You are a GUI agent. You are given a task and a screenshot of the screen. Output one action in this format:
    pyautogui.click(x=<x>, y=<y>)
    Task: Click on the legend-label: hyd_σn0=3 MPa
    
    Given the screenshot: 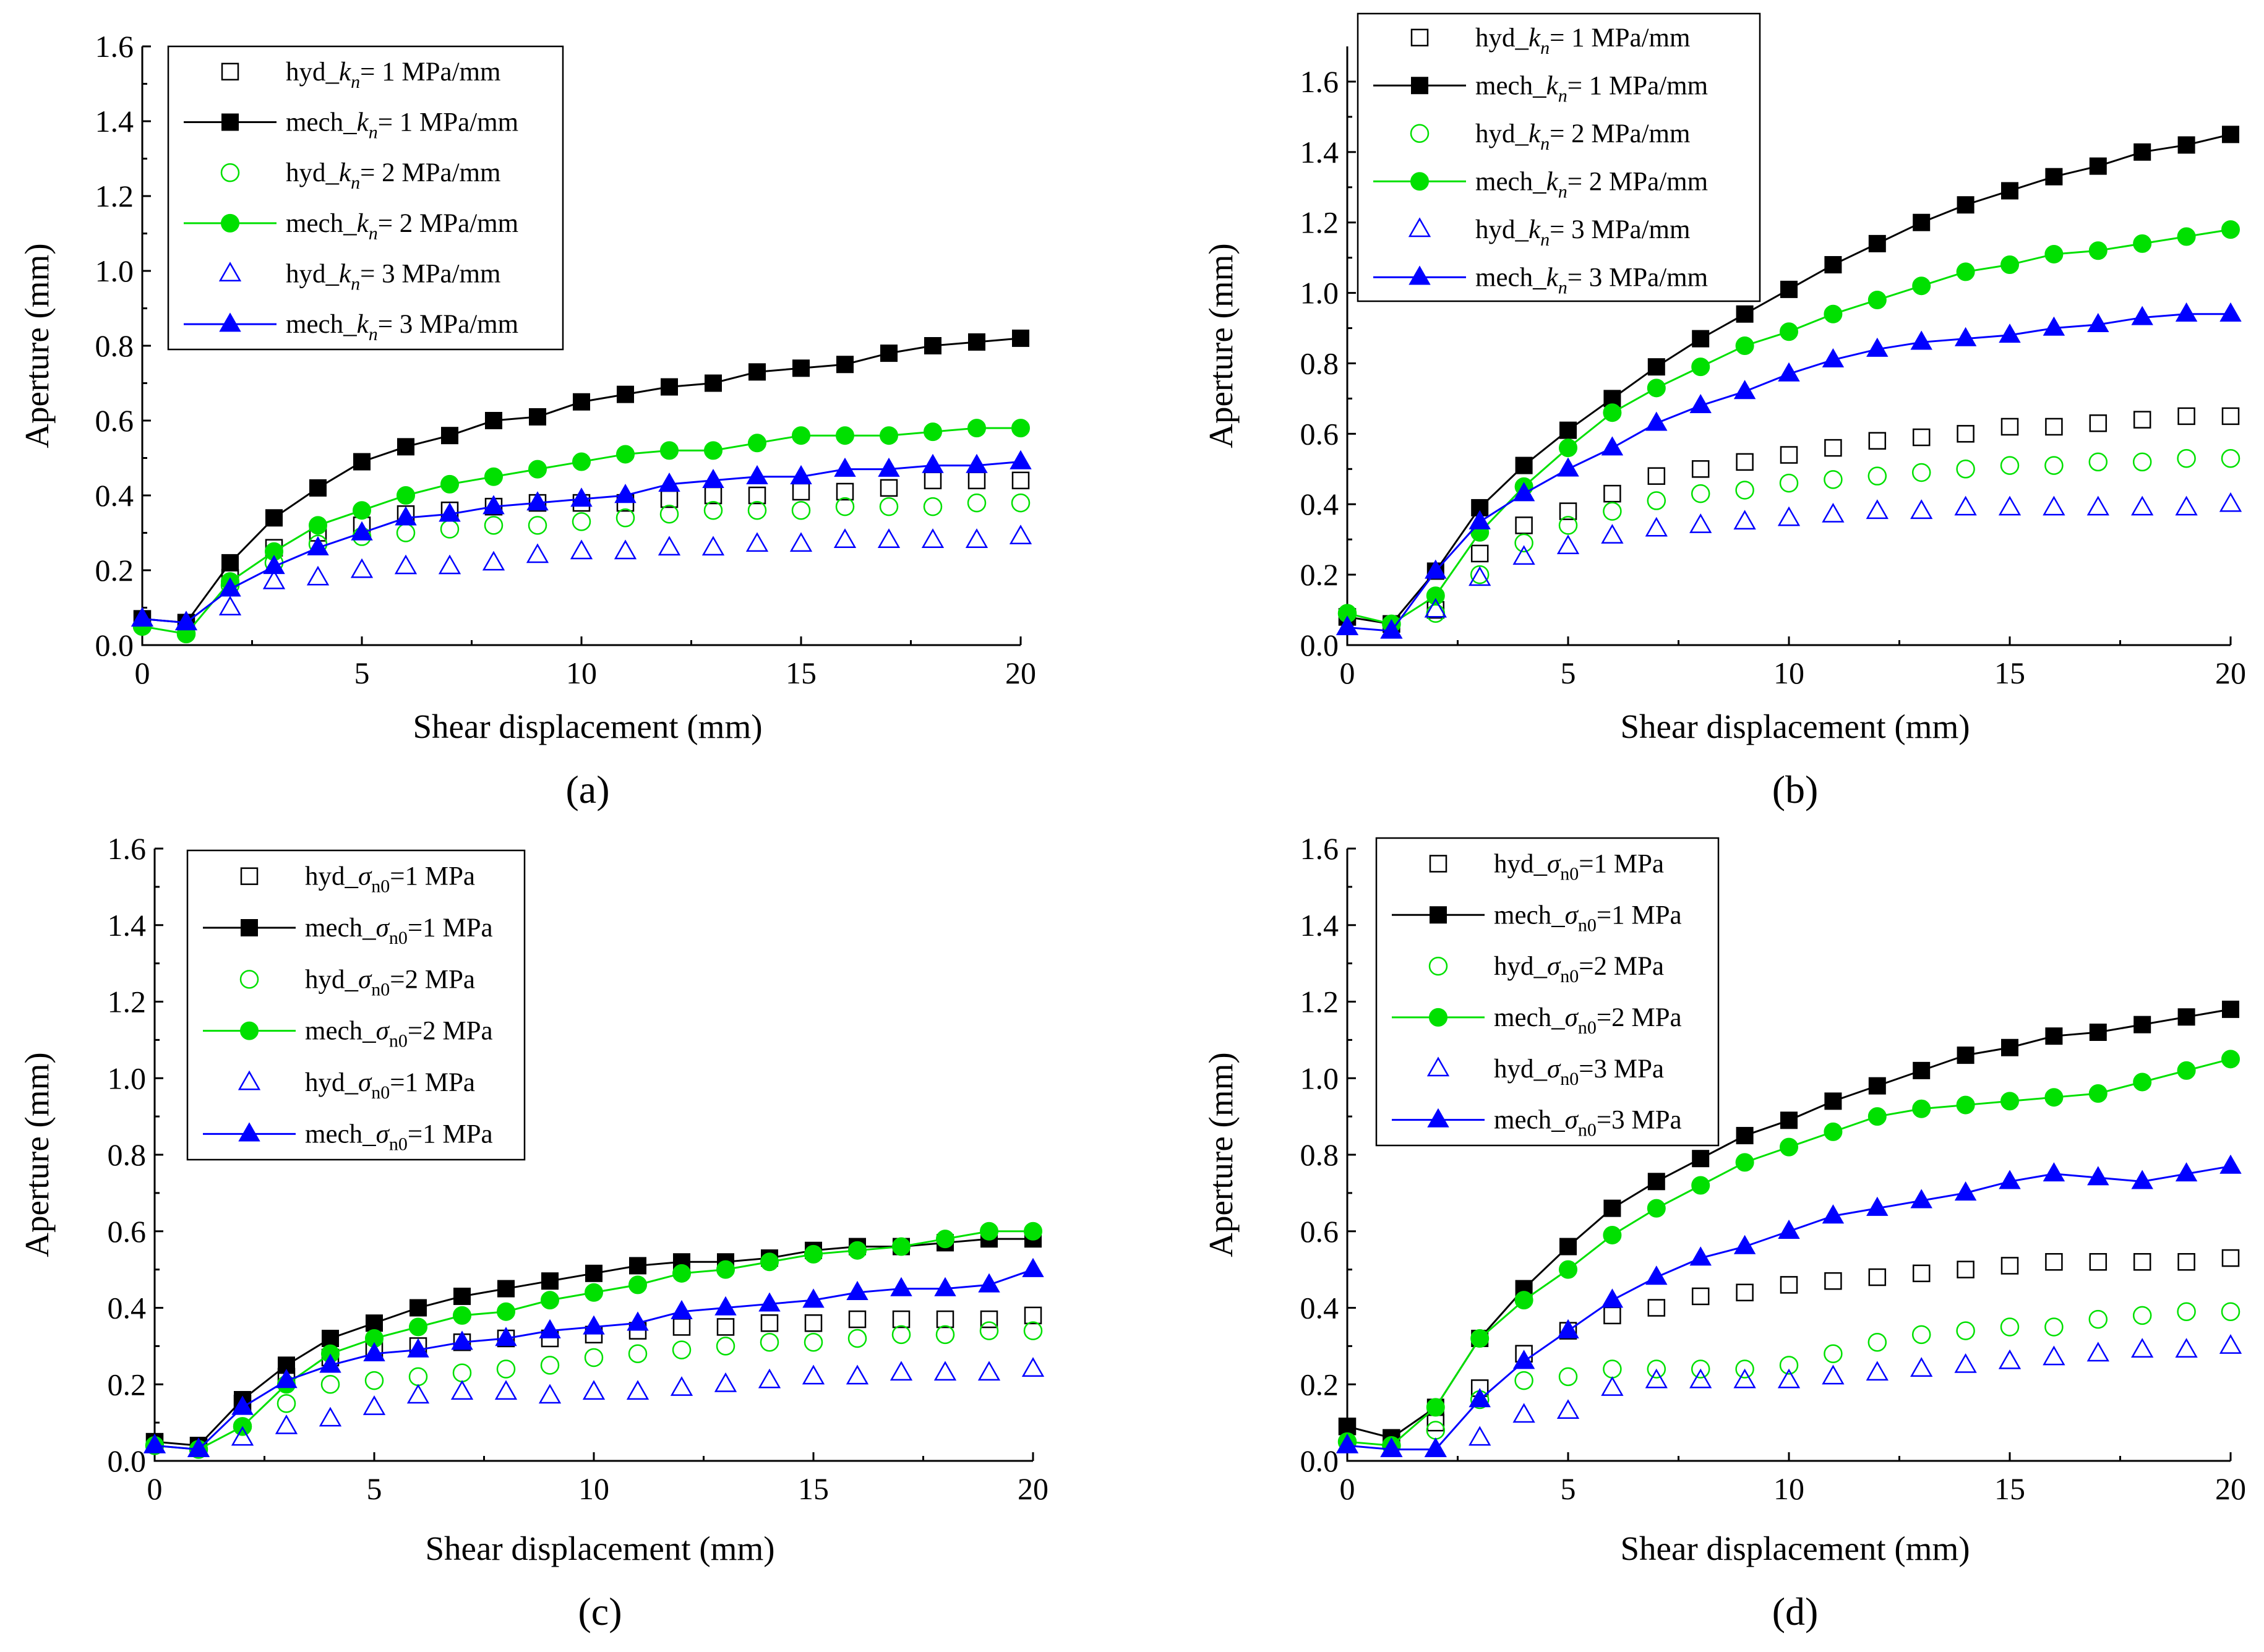 What is the action you would take?
    pyautogui.click(x=1579, y=1072)
    